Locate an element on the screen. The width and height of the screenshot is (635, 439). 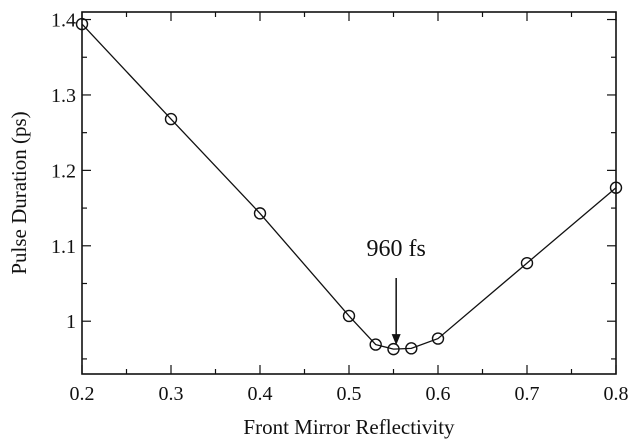
y-tick-label: 1.1 is located at coordinates (63, 247).